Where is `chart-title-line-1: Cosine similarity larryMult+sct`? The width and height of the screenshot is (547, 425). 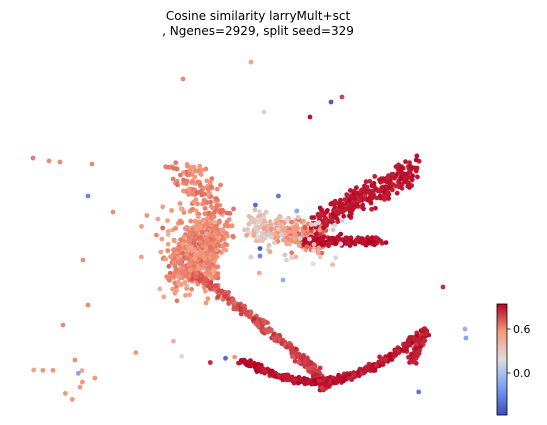
chart-title-line-1: Cosine similarity larryMult+sct is located at coordinates (258, 16).